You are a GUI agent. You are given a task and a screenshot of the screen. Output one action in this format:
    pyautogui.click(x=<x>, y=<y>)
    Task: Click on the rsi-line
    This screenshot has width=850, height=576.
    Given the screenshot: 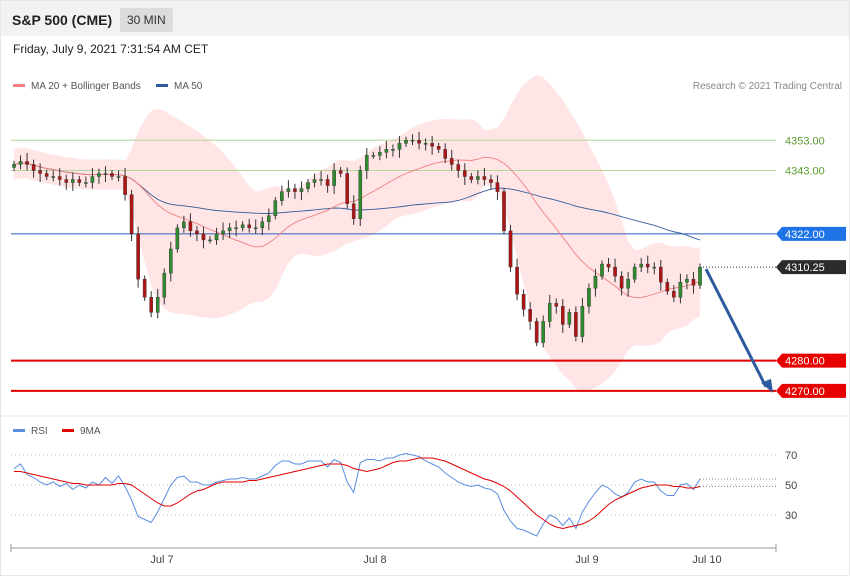 What is the action you would take?
    pyautogui.click(x=357, y=494)
    